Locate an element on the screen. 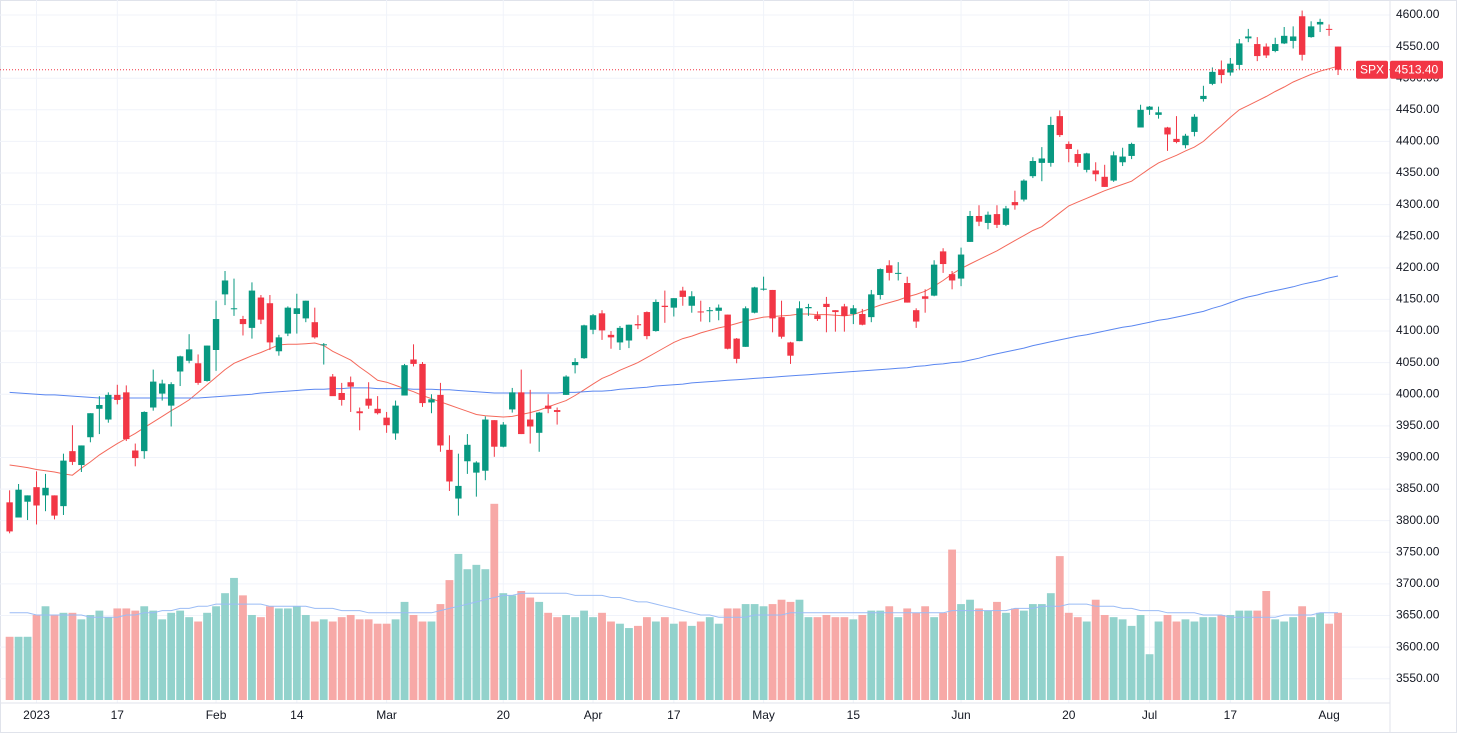 The image size is (1457, 733). x-tick-label: 17 is located at coordinates (674, 715).